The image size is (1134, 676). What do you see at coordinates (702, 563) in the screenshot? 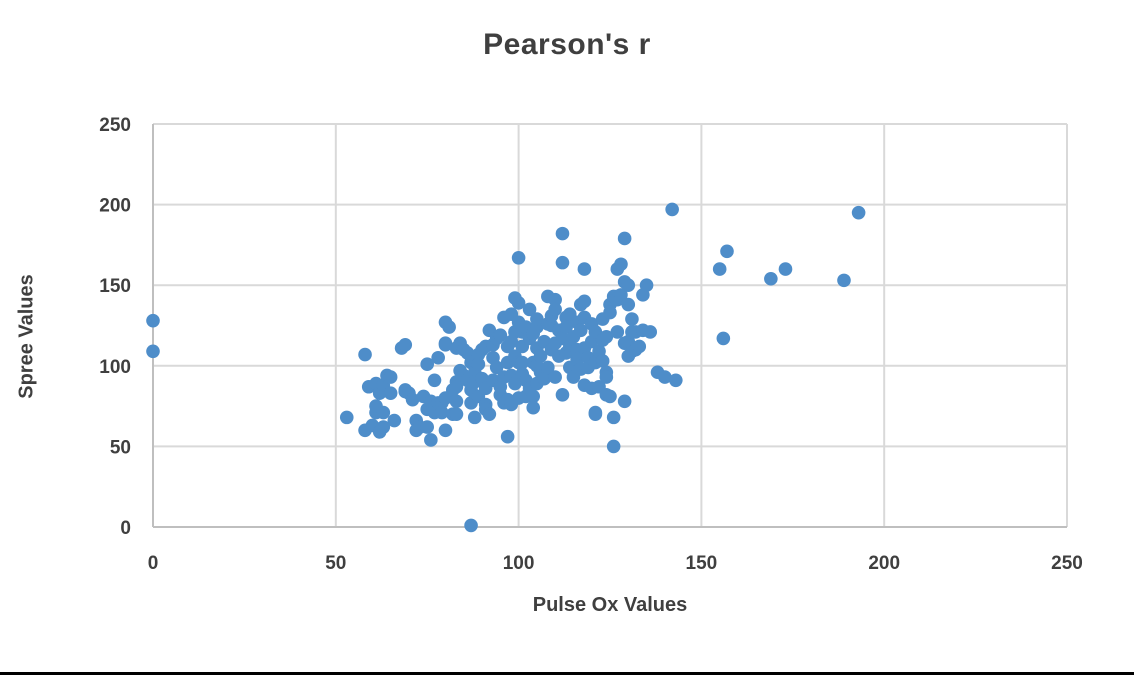
I see `x-tick-label-3: 150` at bounding box center [702, 563].